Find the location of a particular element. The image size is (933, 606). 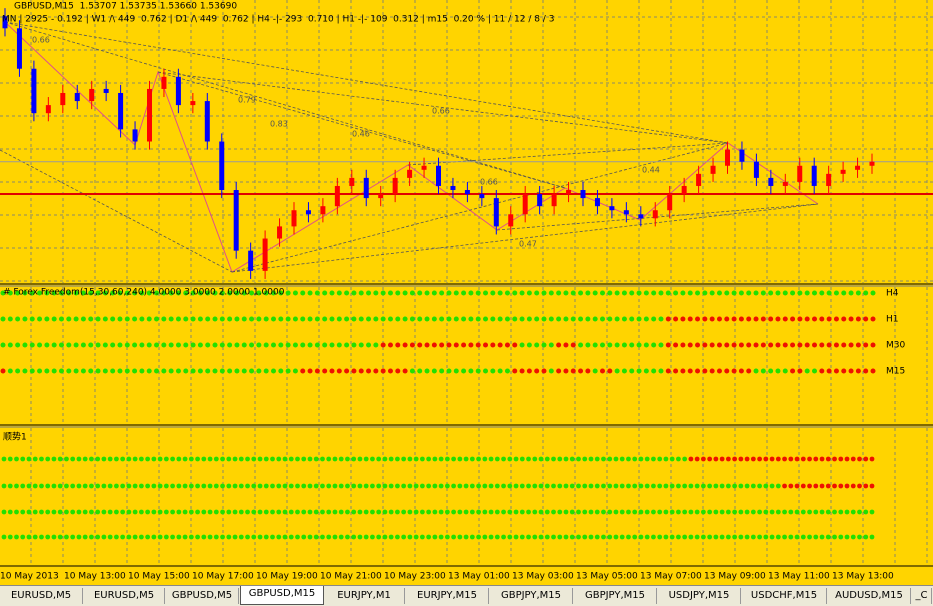

row-label: M30 is located at coordinates (895, 346).